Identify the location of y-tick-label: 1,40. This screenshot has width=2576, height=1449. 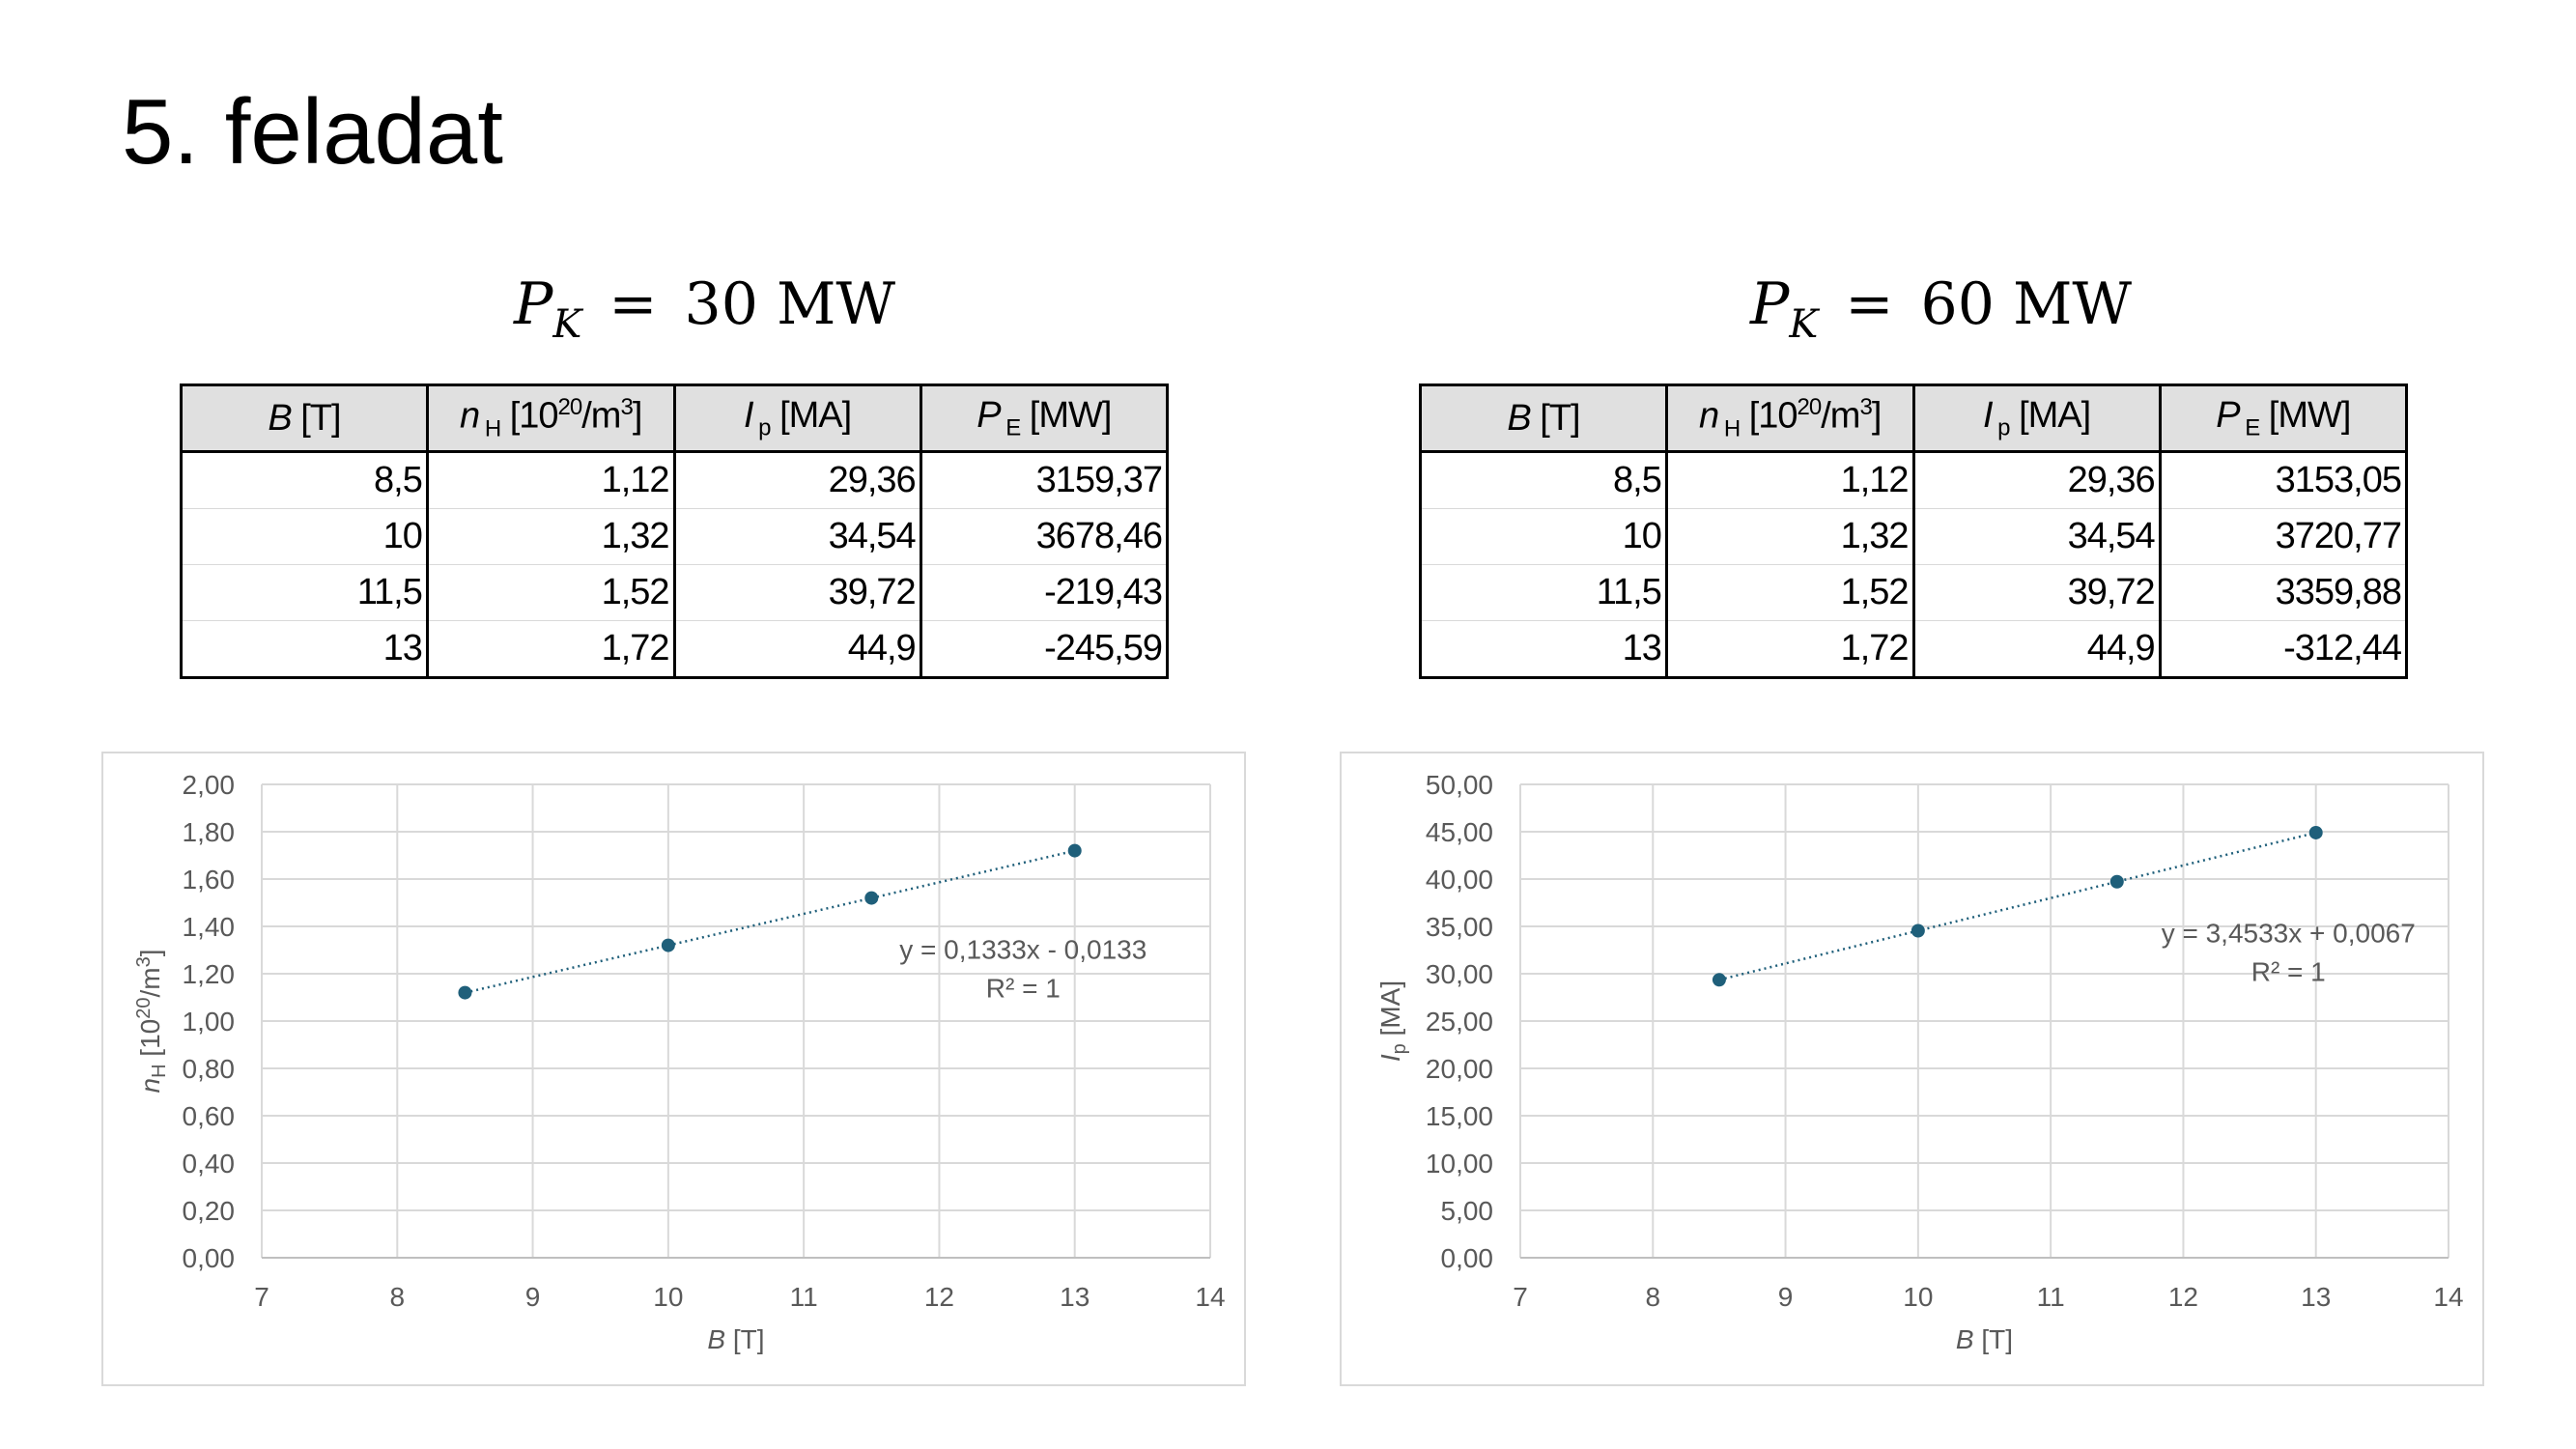
(209, 927).